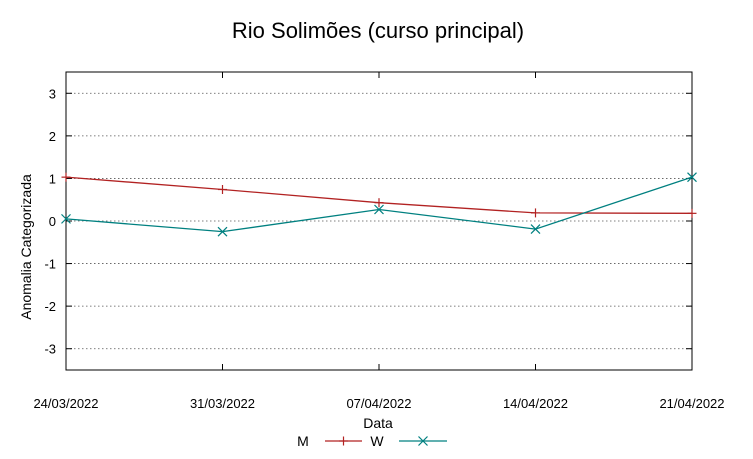 The height and width of the screenshot is (459, 753). I want to click on x-axis-label: Data, so click(378, 423).